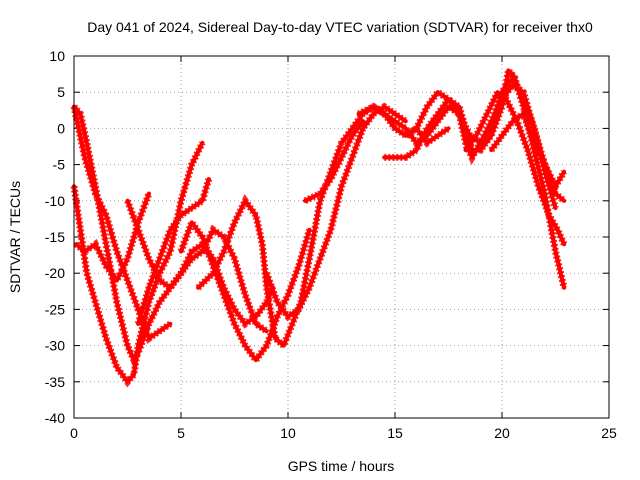  Describe the element at coordinates (55, 237) in the screenshot. I see `y-tick-label: -15` at that location.